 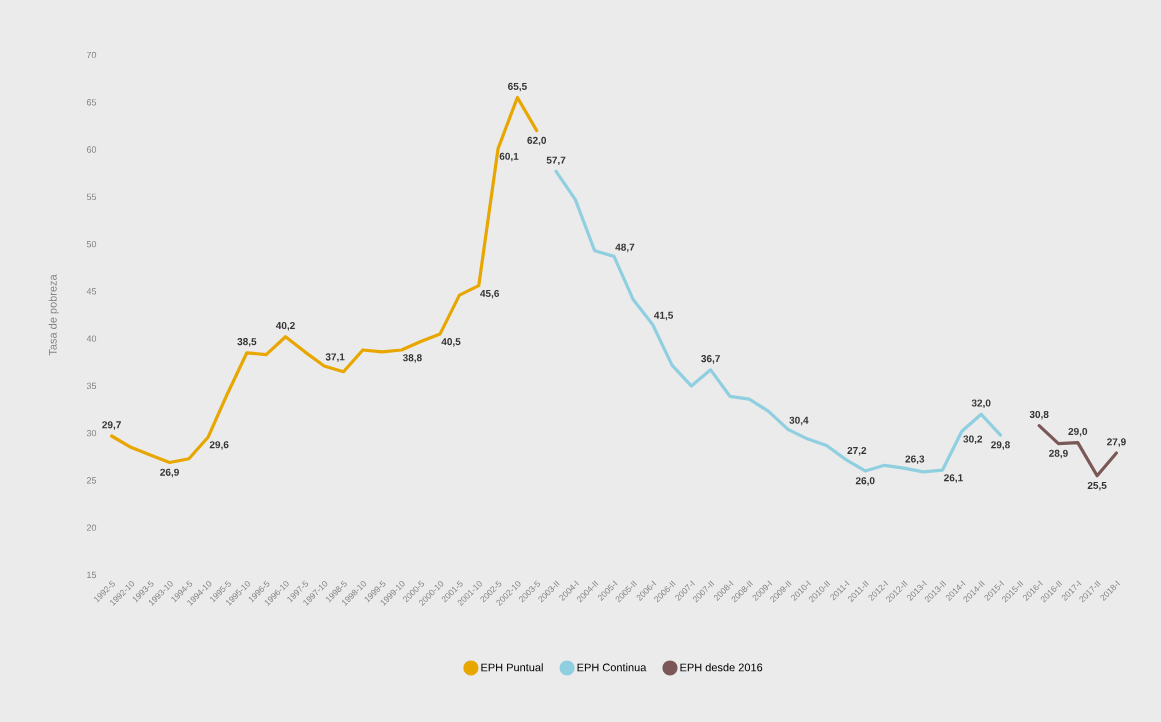 What do you see at coordinates (111, 425) in the screenshot?
I see `data-label: 29,7` at bounding box center [111, 425].